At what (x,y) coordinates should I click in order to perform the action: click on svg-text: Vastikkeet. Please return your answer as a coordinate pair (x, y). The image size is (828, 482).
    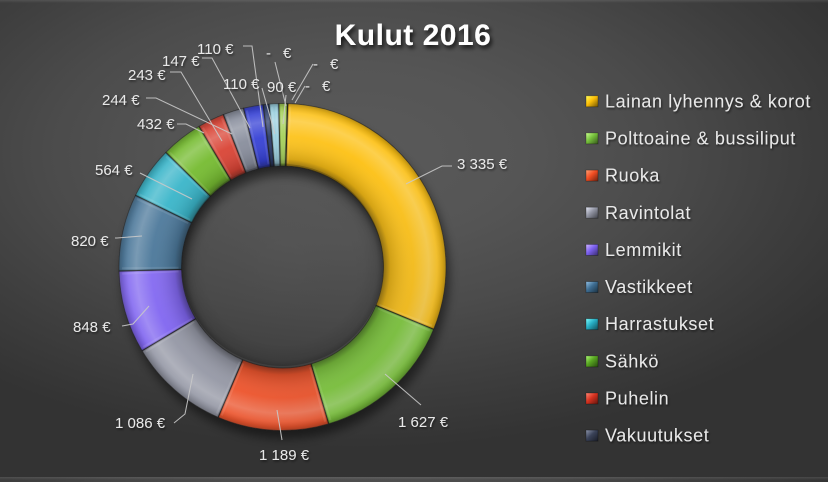
    Looking at the image, I should click on (649, 287).